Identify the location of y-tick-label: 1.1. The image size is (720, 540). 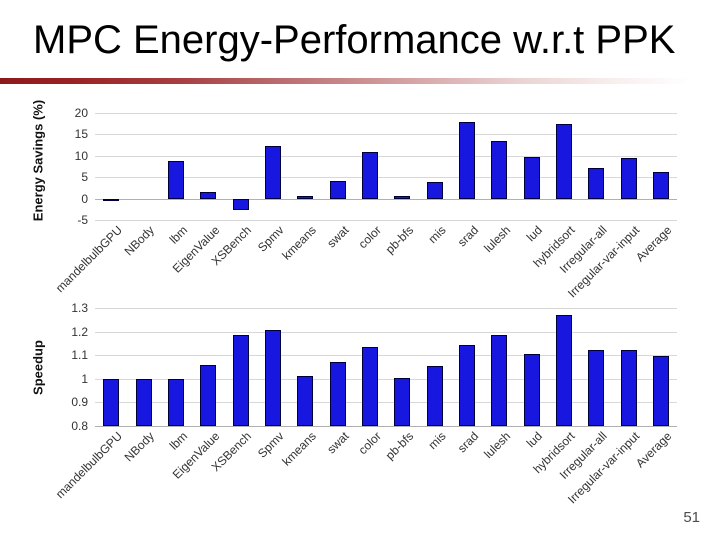
(79, 355).